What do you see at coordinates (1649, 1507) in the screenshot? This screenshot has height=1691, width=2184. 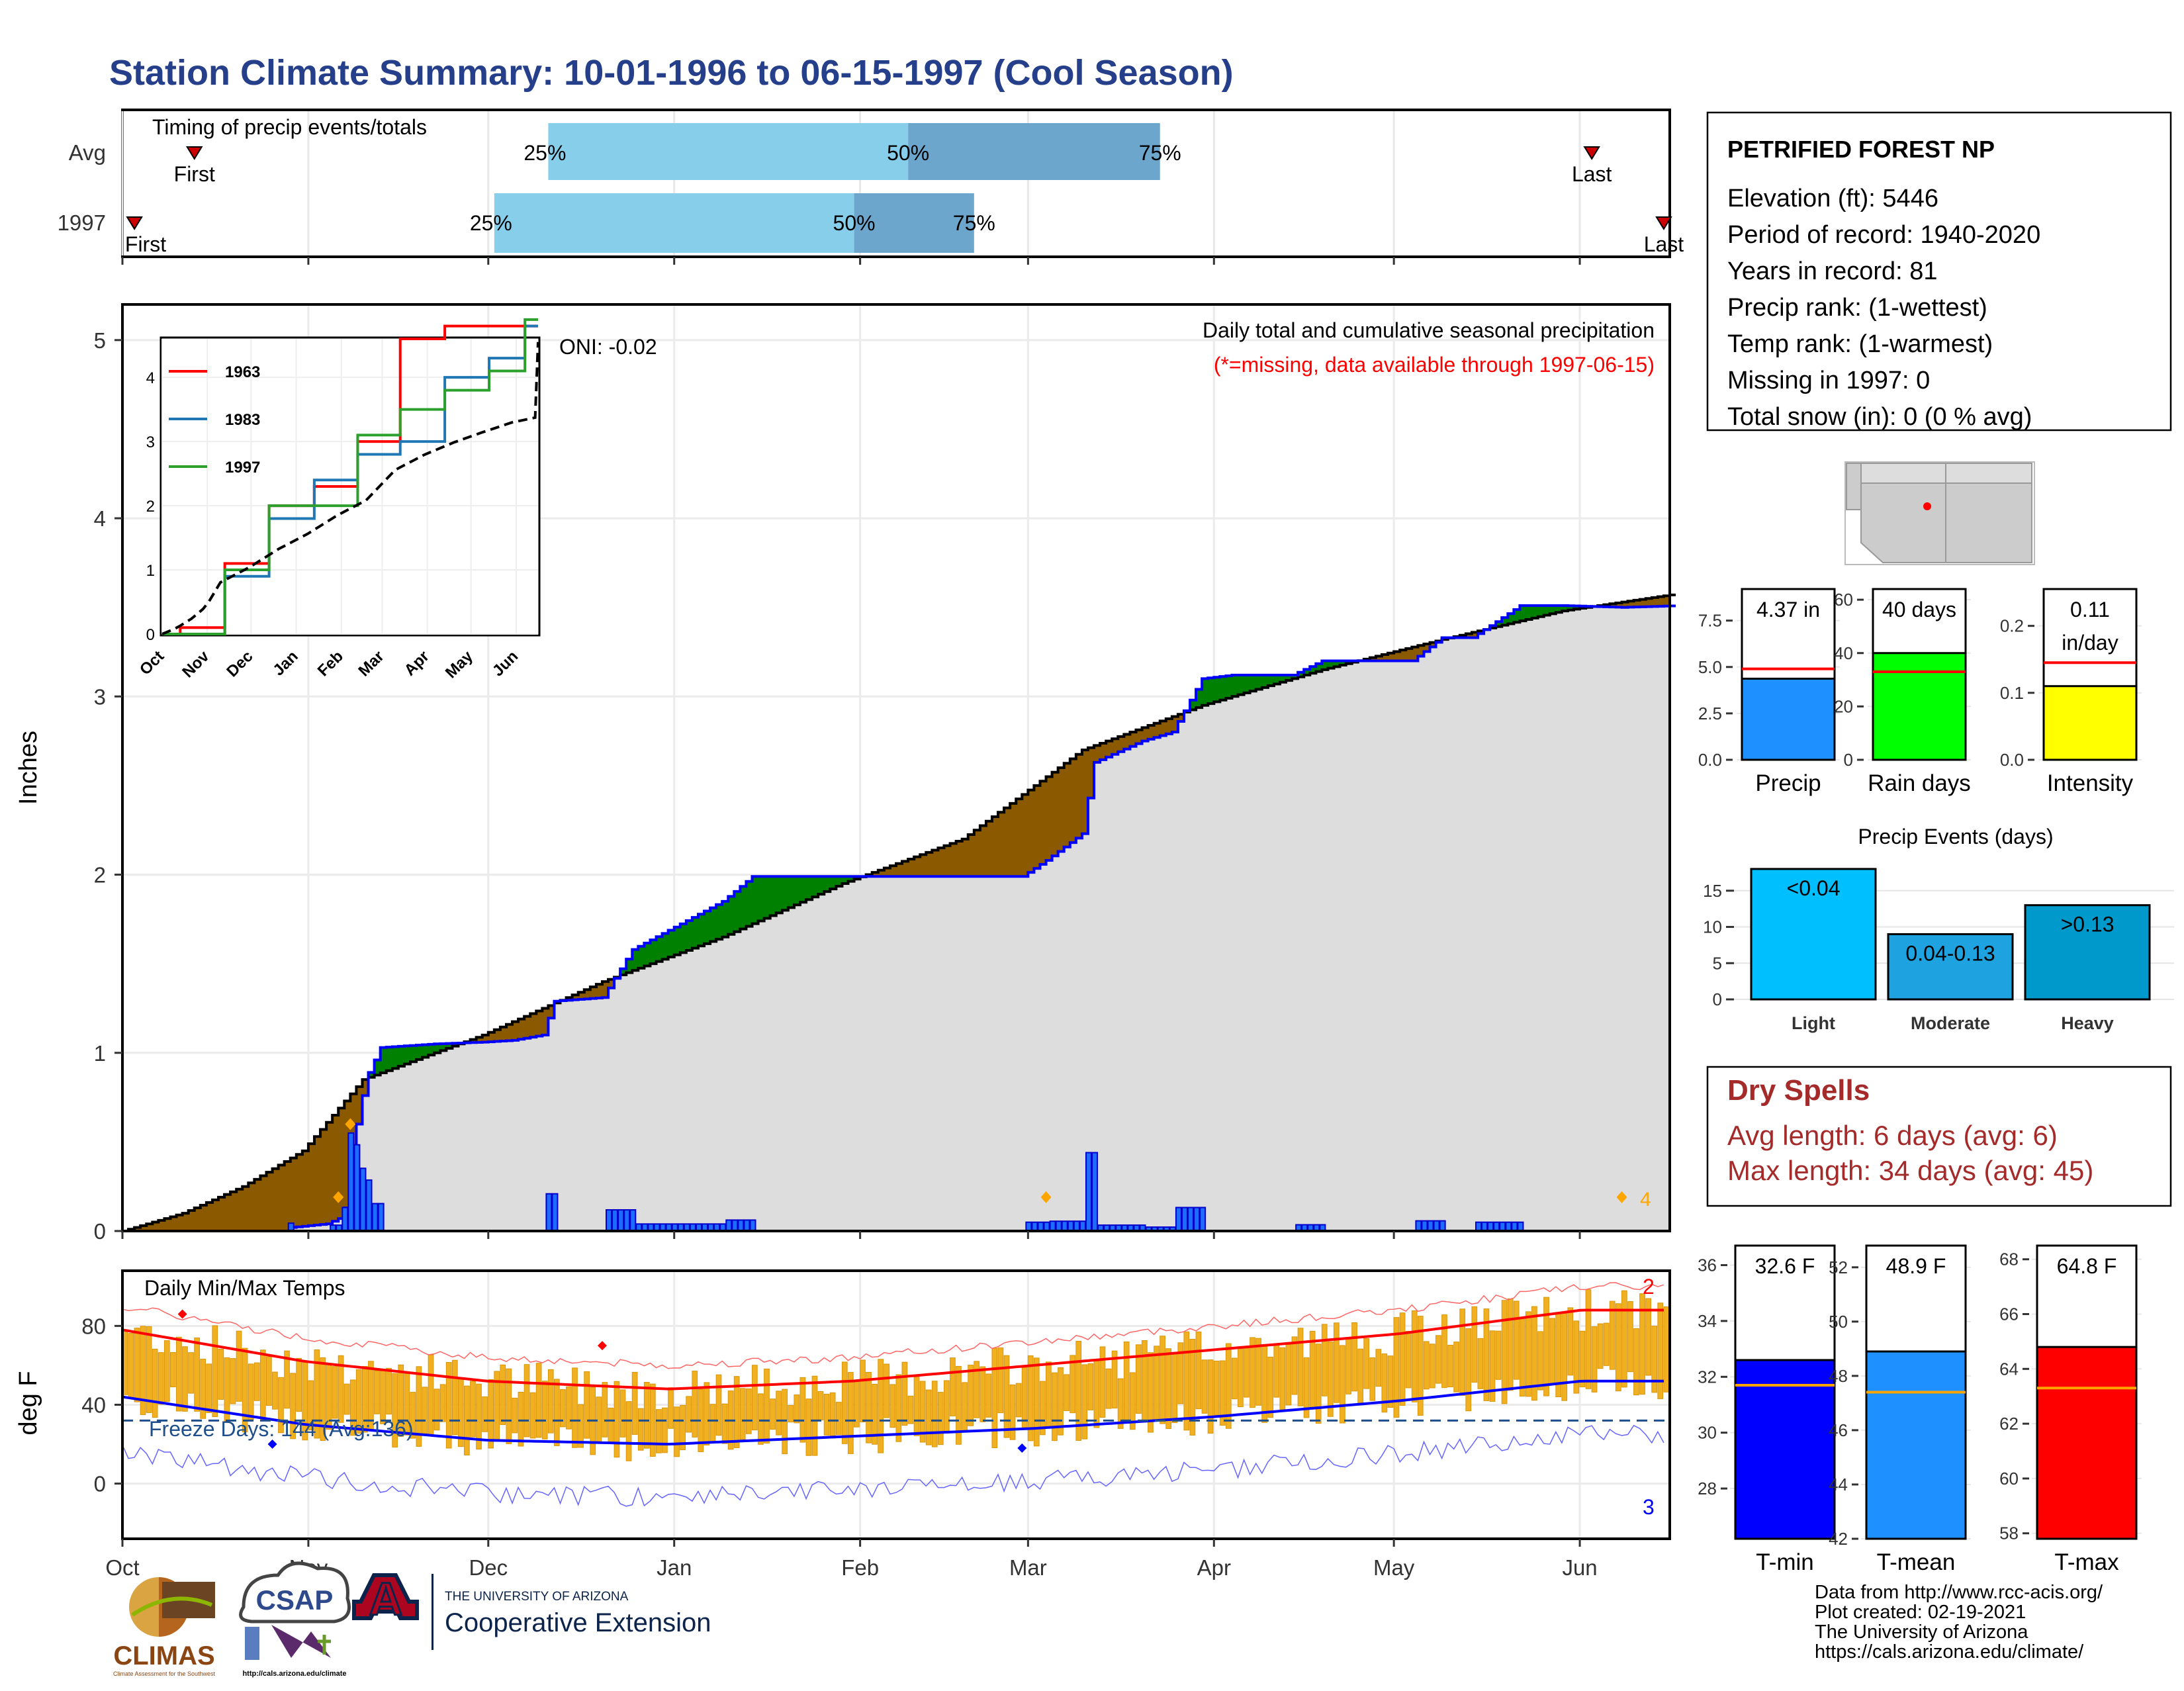 I see `tmin-record-count: 3` at bounding box center [1649, 1507].